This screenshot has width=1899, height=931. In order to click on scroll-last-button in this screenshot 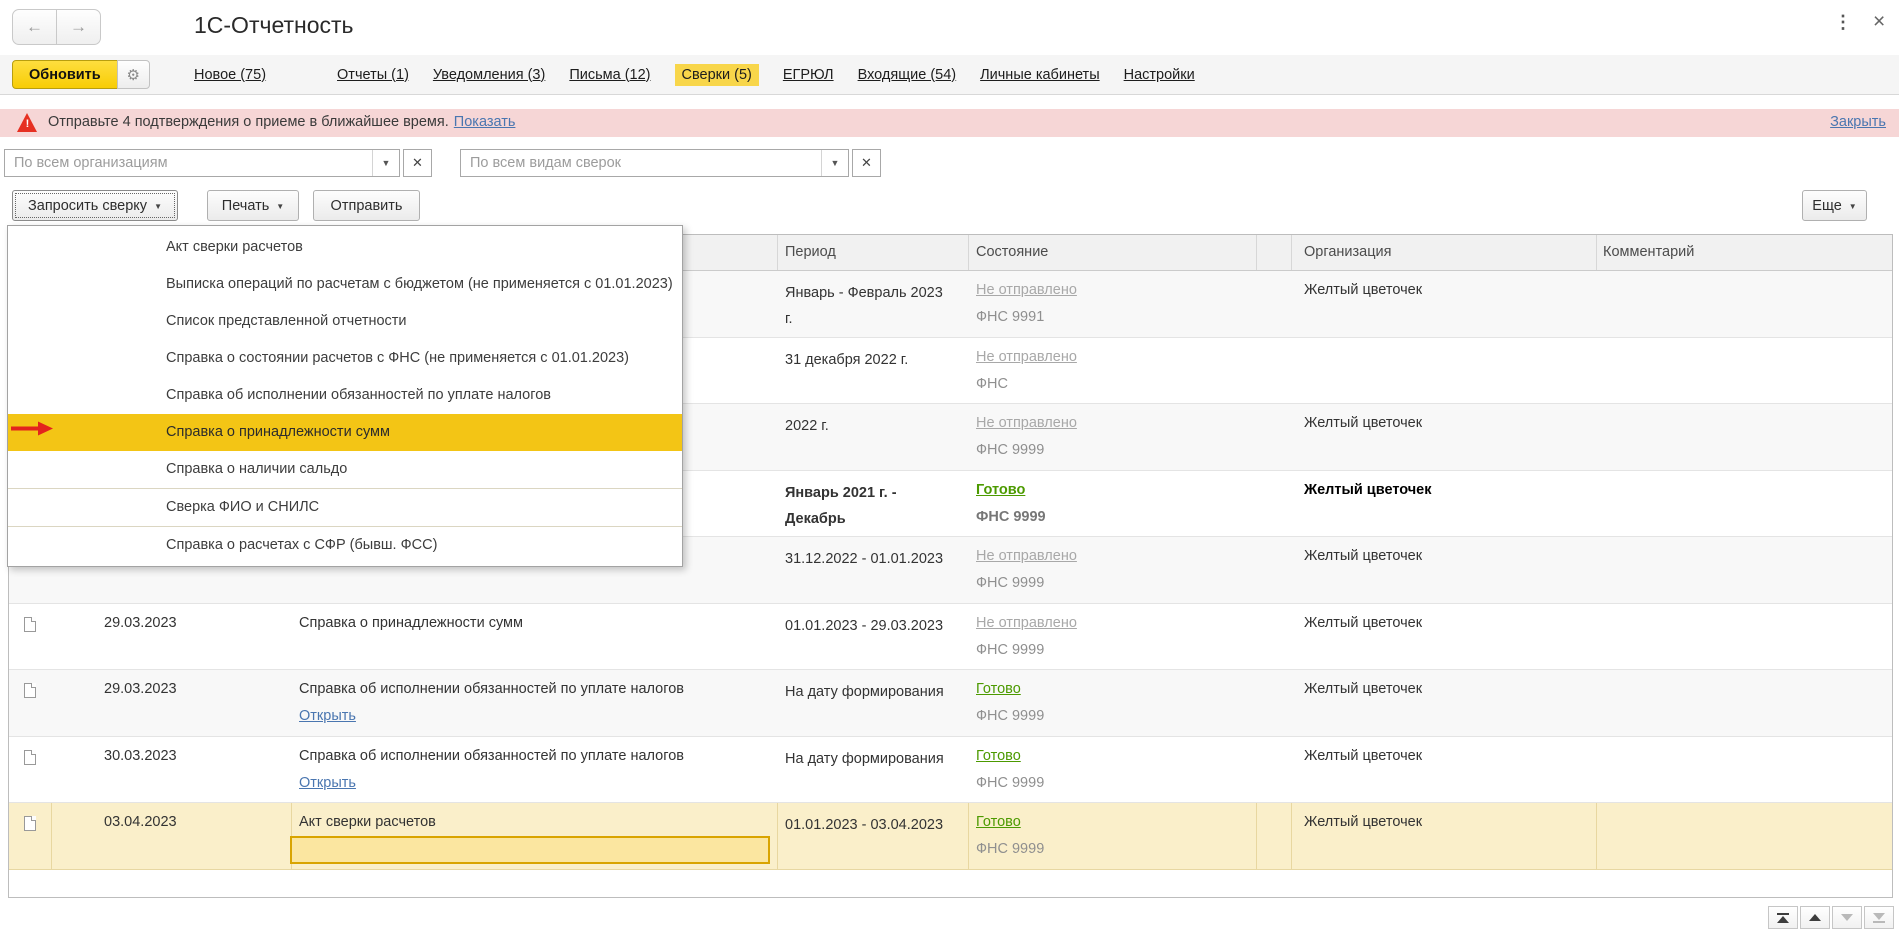, I will do `click(1879, 917)`.